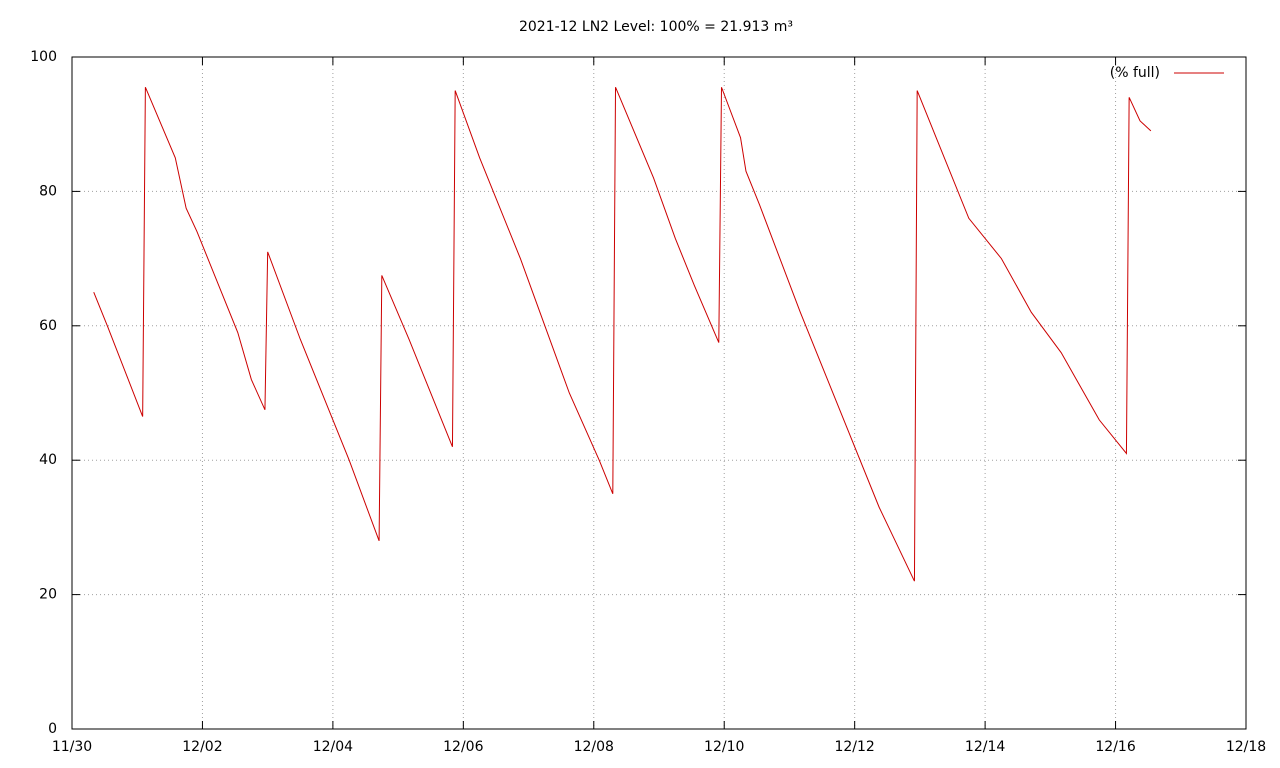  Describe the element at coordinates (333, 747) in the screenshot. I see `x-tick-label: 12/04` at that location.